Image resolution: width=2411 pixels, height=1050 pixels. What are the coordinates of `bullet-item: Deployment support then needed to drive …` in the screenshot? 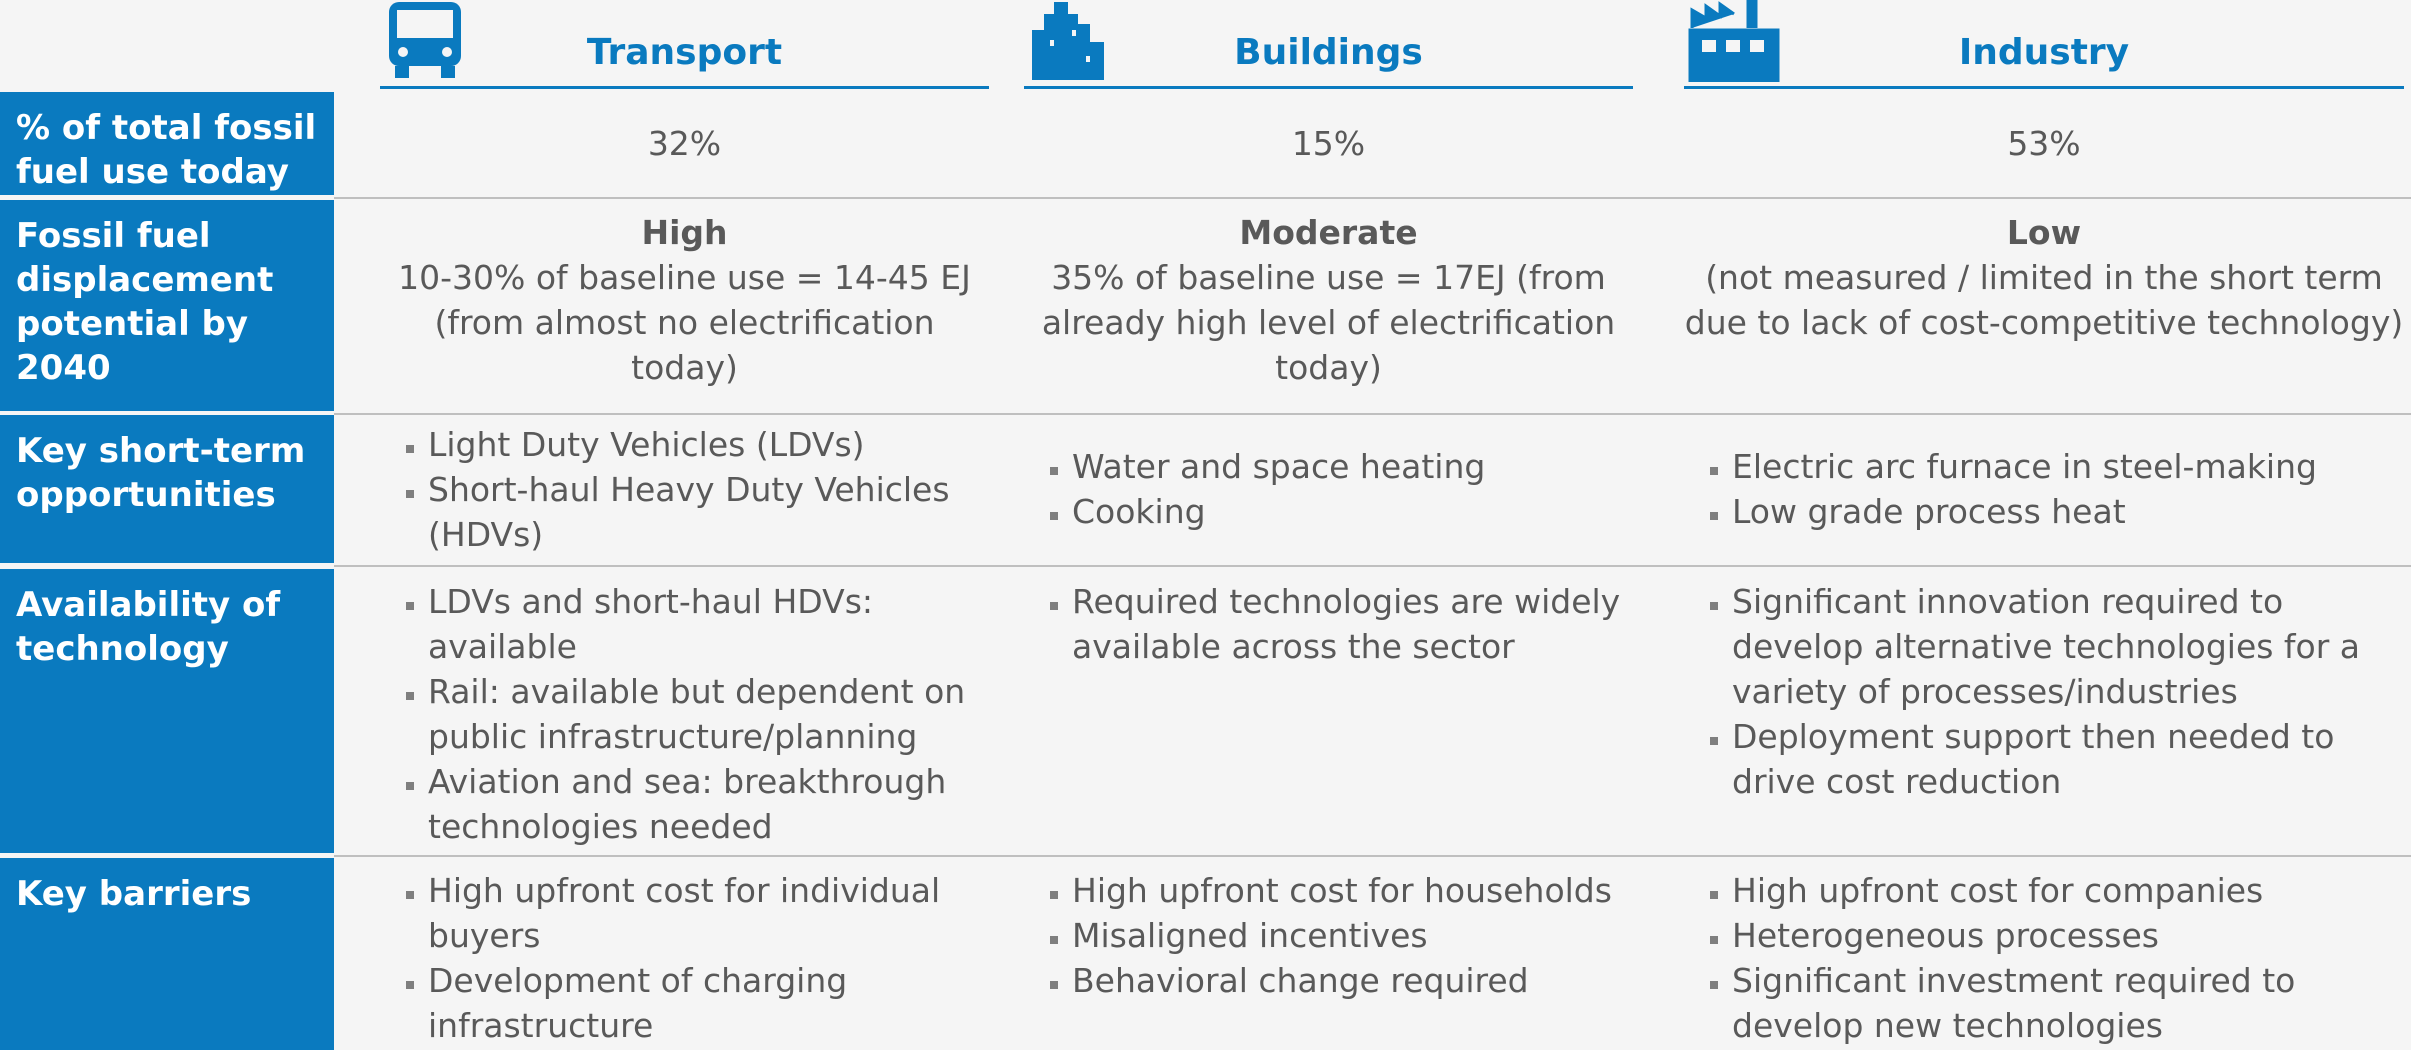 It's located at (2068, 759).